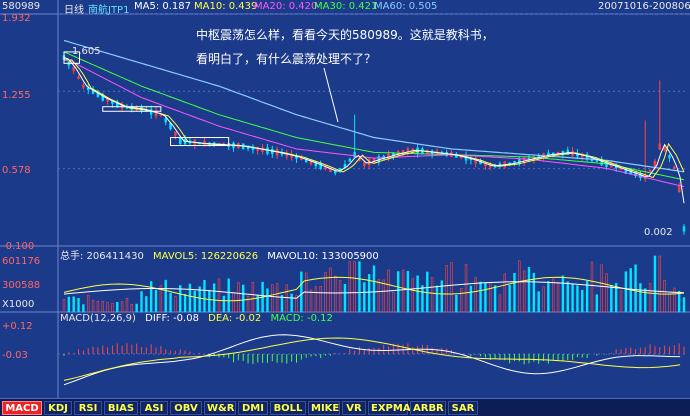 Image resolution: width=690 pixels, height=416 pixels. I want to click on tab-expma: EXPMA, so click(389, 408).